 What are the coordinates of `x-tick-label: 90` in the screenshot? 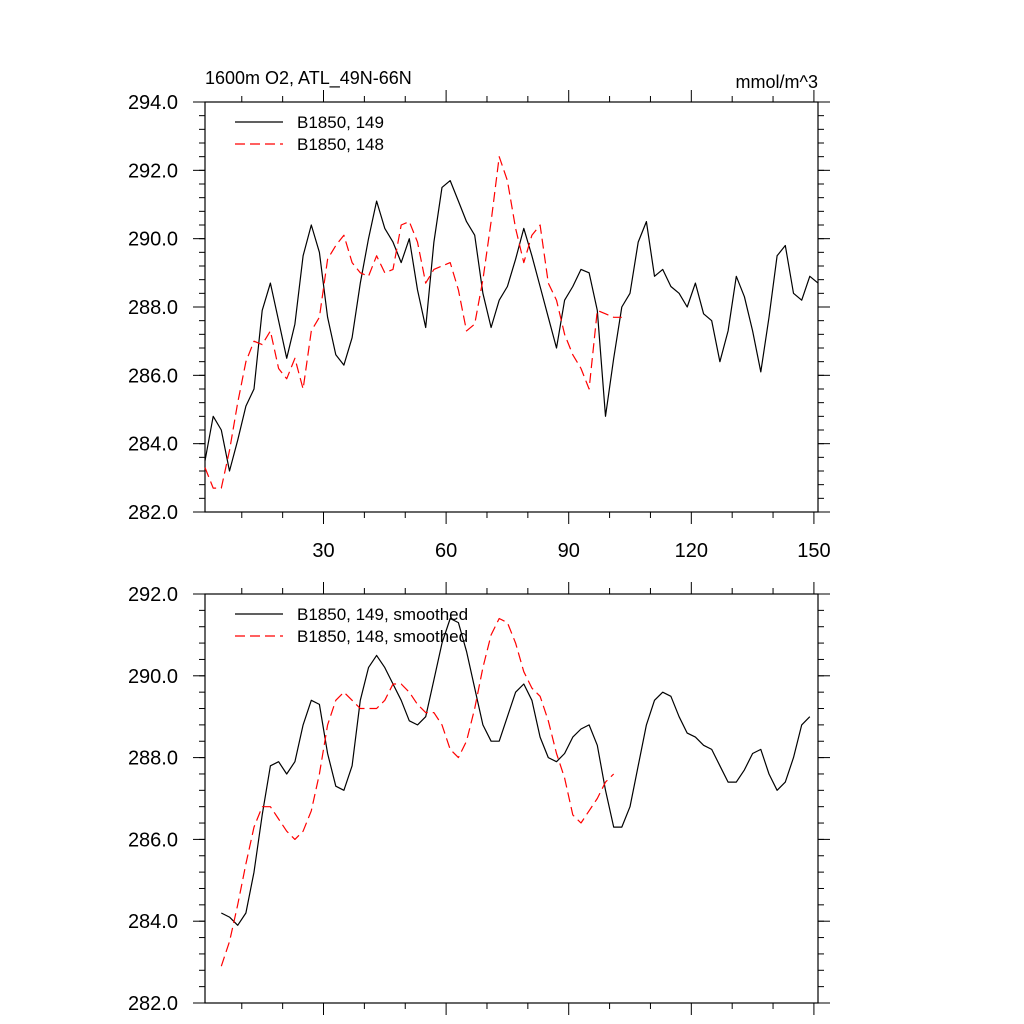 It's located at (569, 551).